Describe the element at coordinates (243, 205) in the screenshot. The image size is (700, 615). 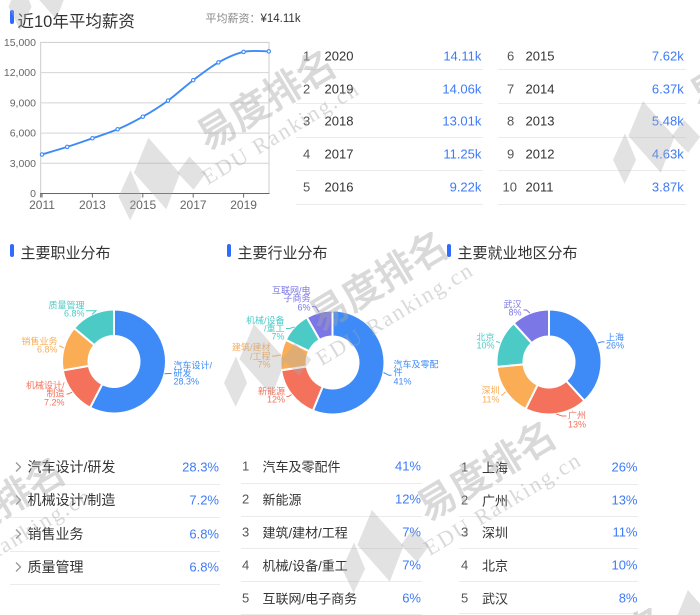
I see `svg-text: 2019` at that location.